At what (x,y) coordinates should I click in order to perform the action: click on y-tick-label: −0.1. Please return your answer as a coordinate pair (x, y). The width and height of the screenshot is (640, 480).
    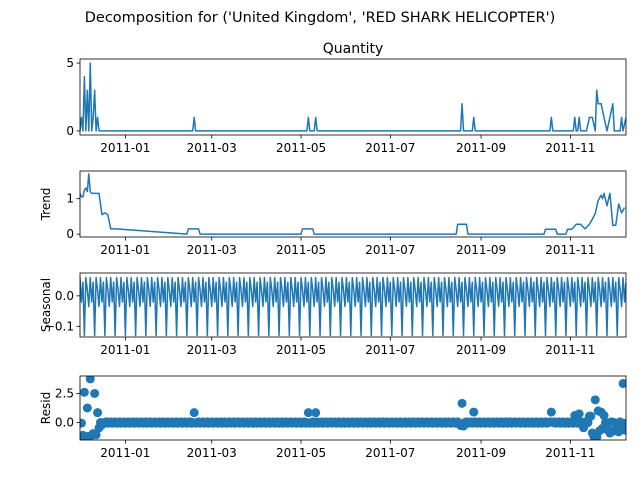
    Looking at the image, I should click on (59, 326).